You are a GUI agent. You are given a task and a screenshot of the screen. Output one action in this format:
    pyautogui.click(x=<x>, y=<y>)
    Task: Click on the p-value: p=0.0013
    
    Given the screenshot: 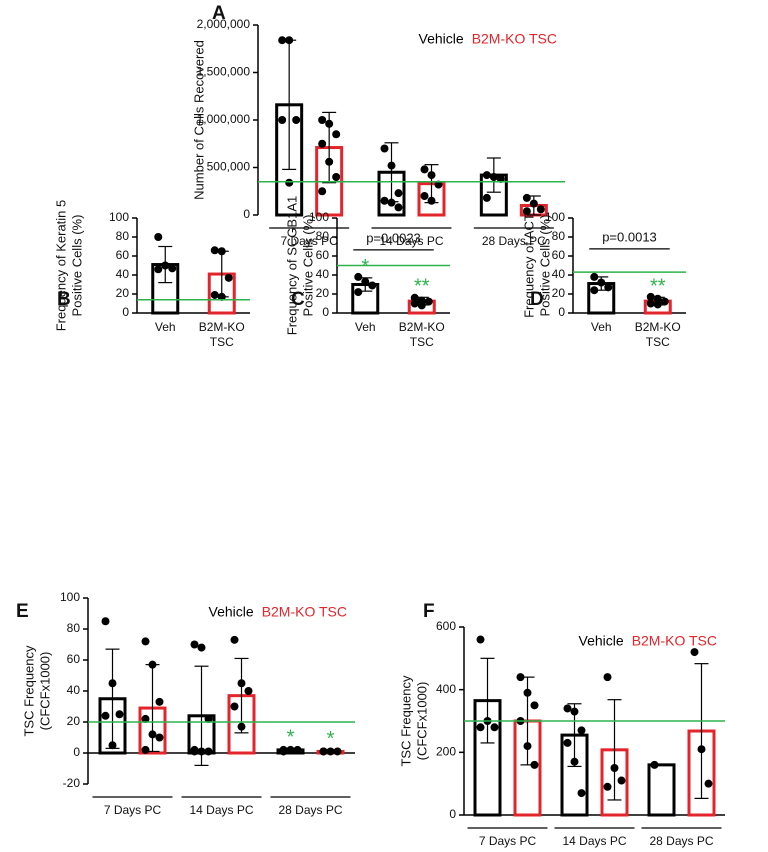 What is the action you would take?
    pyautogui.click(x=629, y=236)
    